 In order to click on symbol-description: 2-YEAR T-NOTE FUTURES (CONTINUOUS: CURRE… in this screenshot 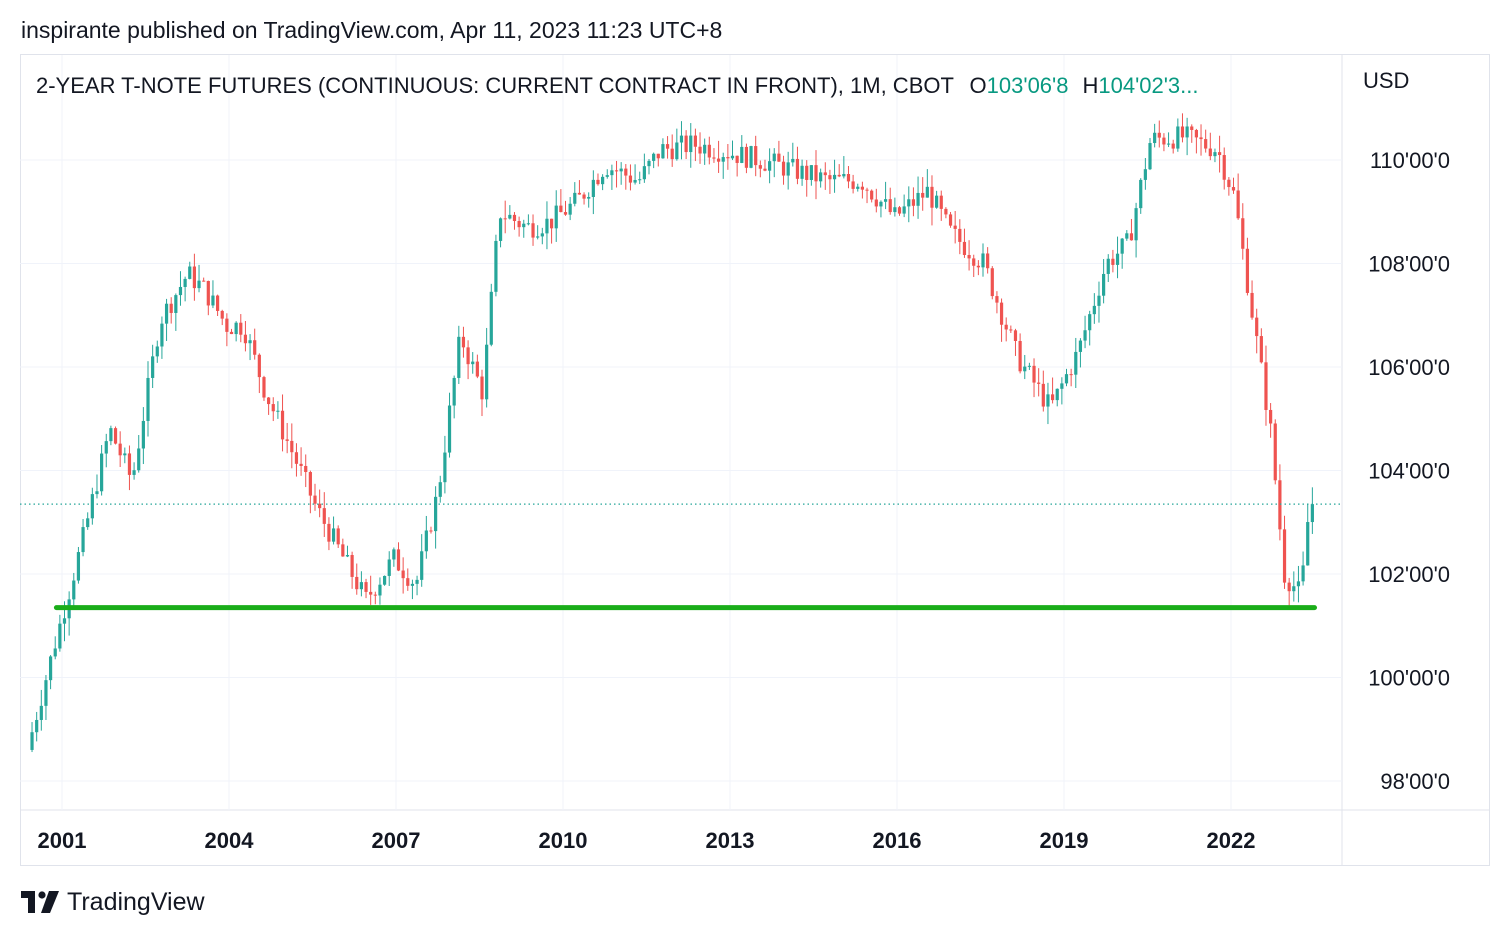, I will do `click(495, 85)`.